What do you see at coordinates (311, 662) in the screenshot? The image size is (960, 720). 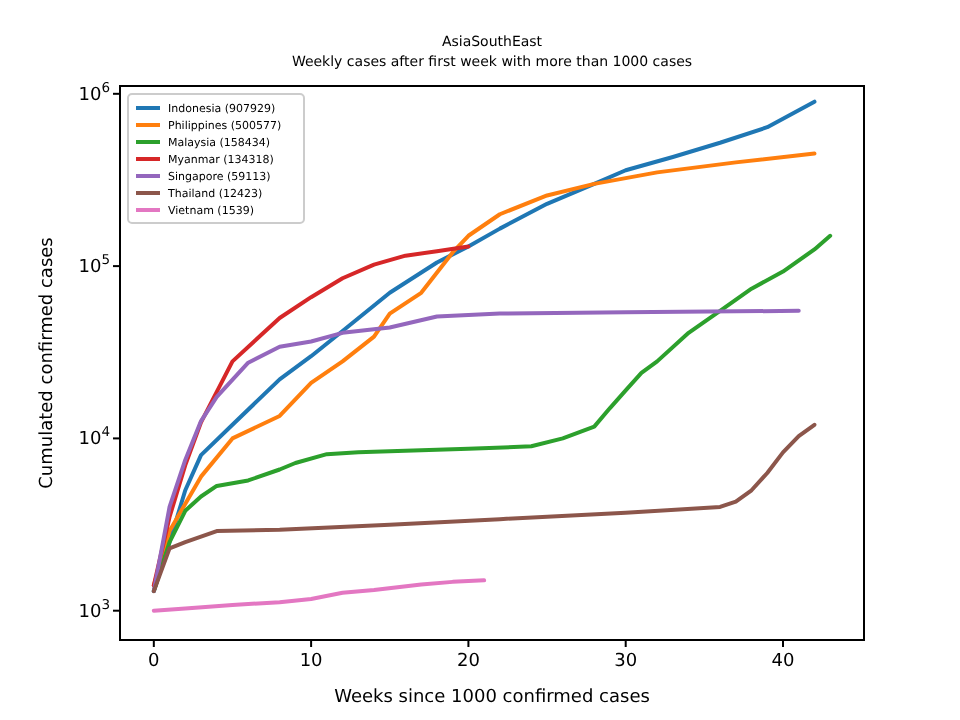 I see `x-tick-label: 10` at bounding box center [311, 662].